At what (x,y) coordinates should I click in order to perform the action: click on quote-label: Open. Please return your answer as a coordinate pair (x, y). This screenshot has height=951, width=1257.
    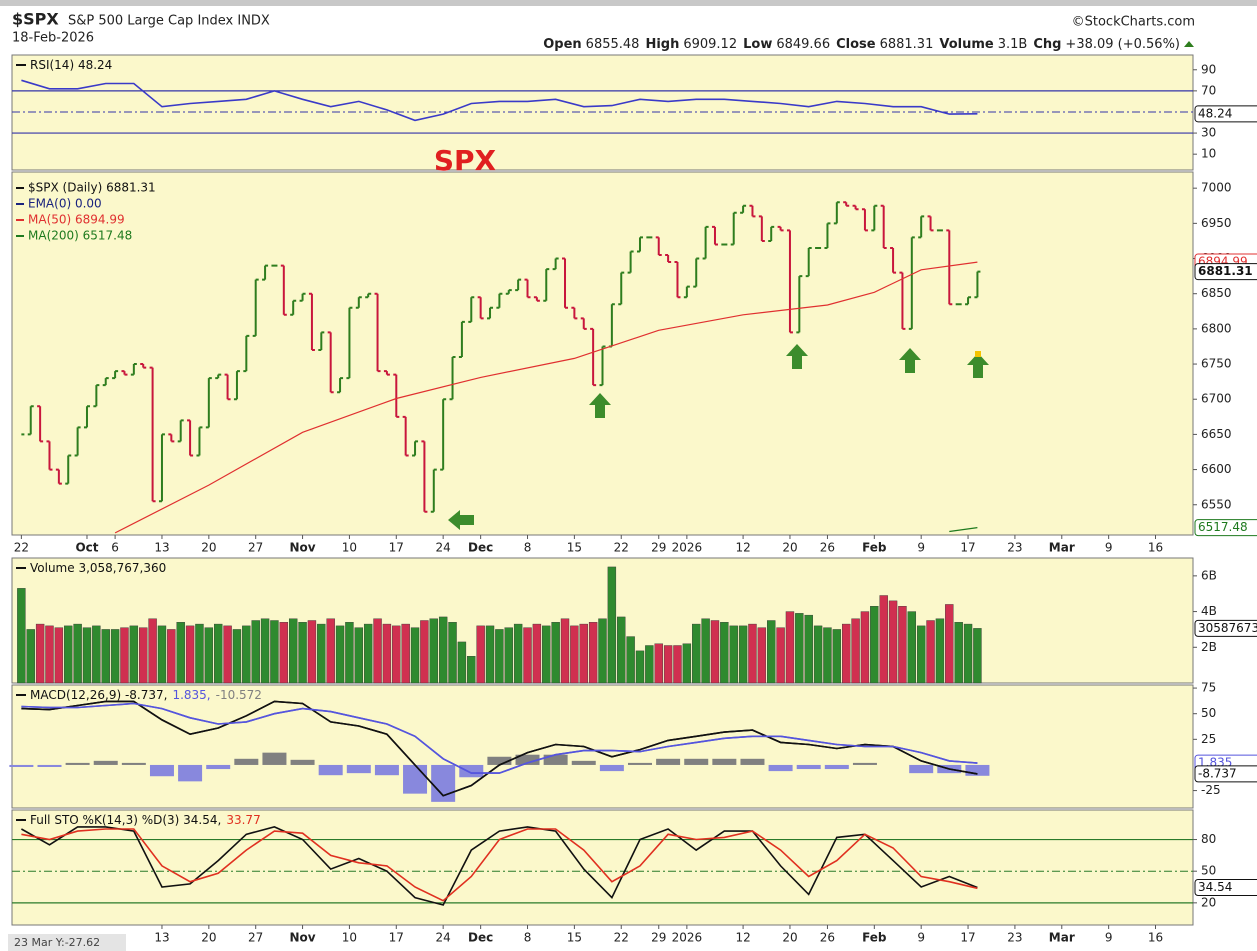
    Looking at the image, I should click on (562, 44).